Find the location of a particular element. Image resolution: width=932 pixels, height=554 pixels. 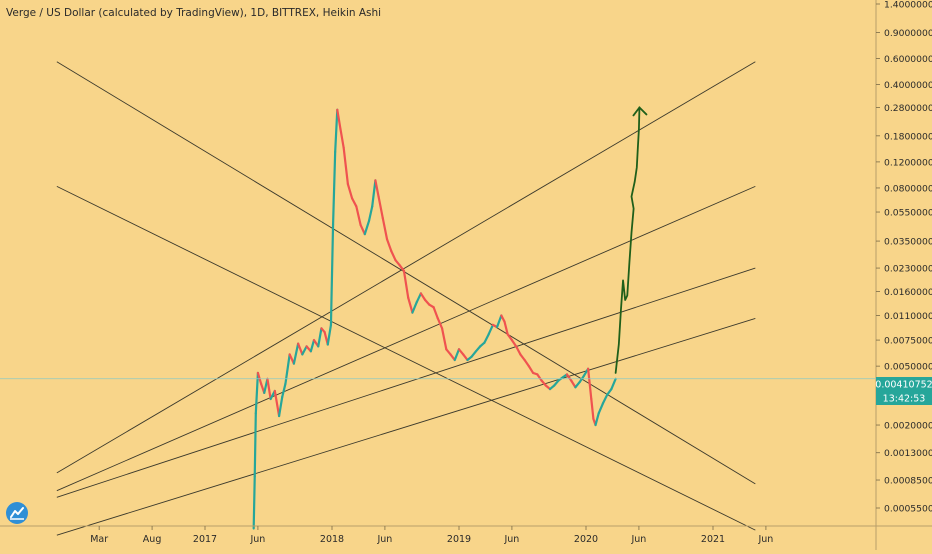

x-tick-label: 2021 is located at coordinates (713, 539).